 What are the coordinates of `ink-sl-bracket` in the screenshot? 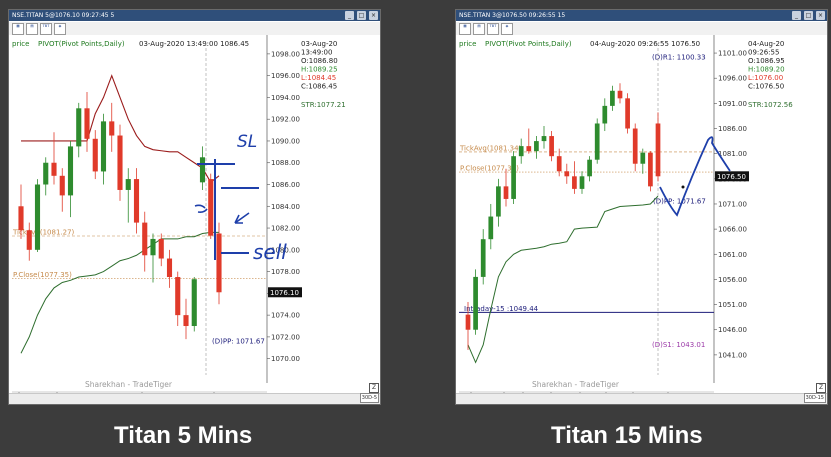 It's located at (216, 209).